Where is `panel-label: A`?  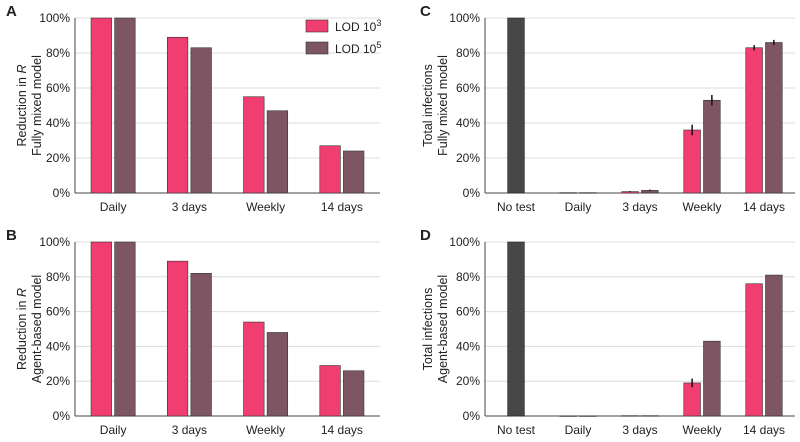
panel-label: A is located at coordinates (11, 11).